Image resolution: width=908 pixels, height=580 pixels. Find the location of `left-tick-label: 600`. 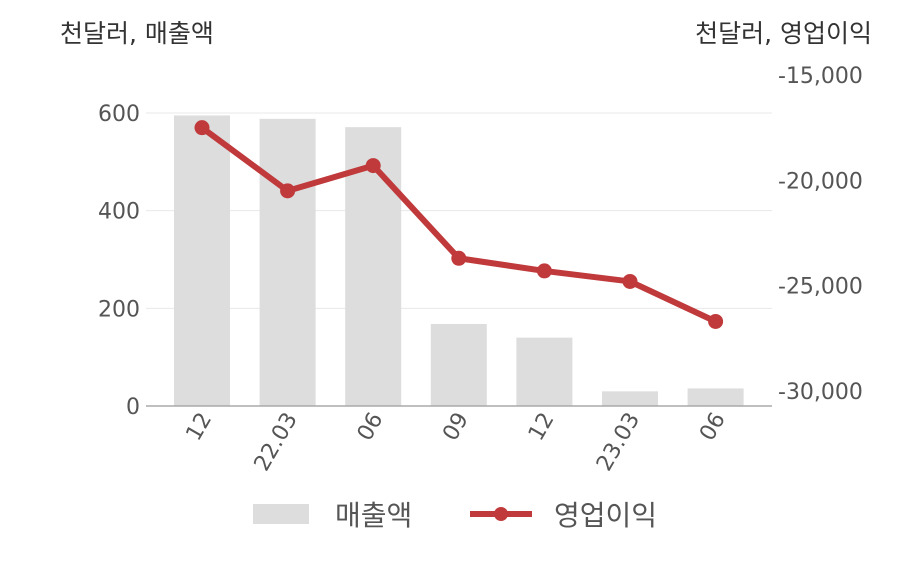

left-tick-label: 600 is located at coordinates (119, 114).